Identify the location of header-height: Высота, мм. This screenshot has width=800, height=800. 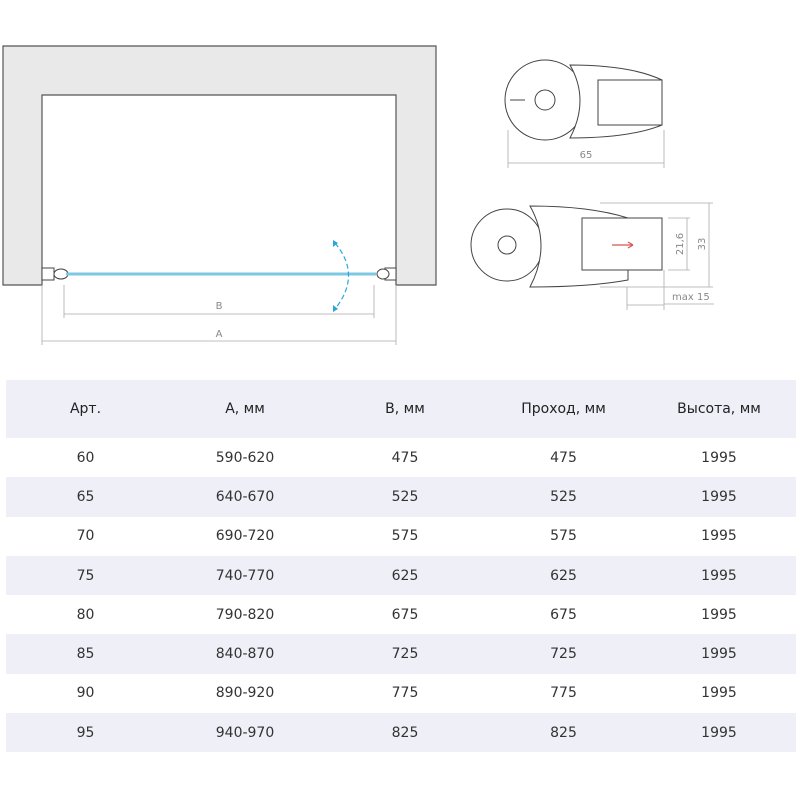
(719, 409).